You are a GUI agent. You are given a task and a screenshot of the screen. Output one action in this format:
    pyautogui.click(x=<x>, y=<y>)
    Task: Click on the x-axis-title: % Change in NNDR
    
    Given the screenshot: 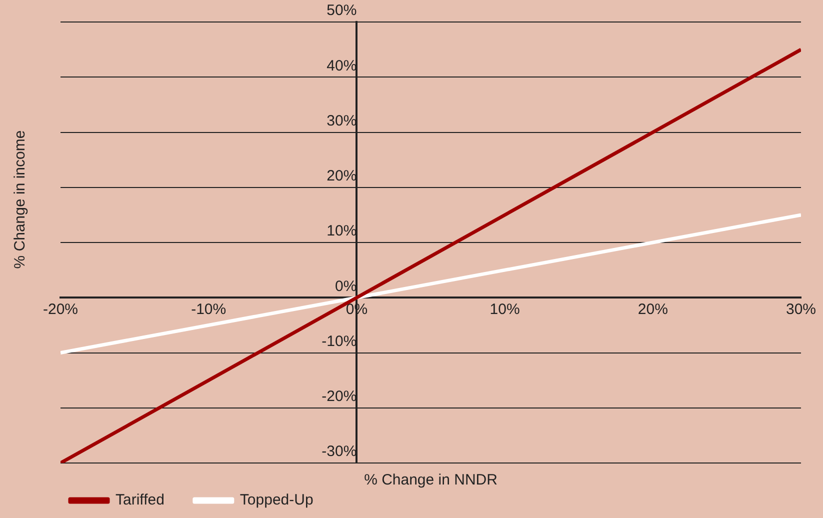 What is the action you would take?
    pyautogui.click(x=431, y=480)
    